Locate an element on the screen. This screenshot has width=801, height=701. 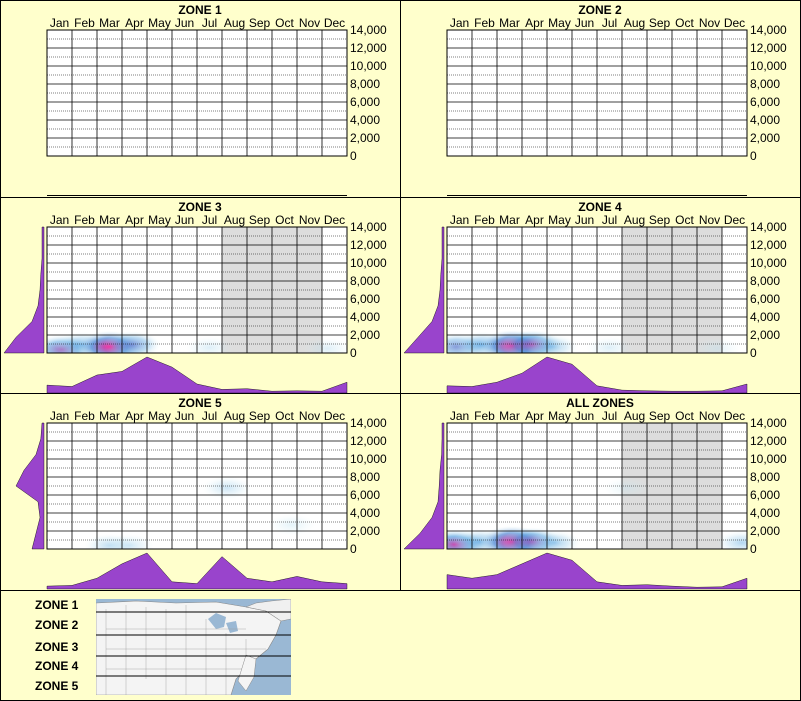
month-label: Jun is located at coordinates (584, 23).